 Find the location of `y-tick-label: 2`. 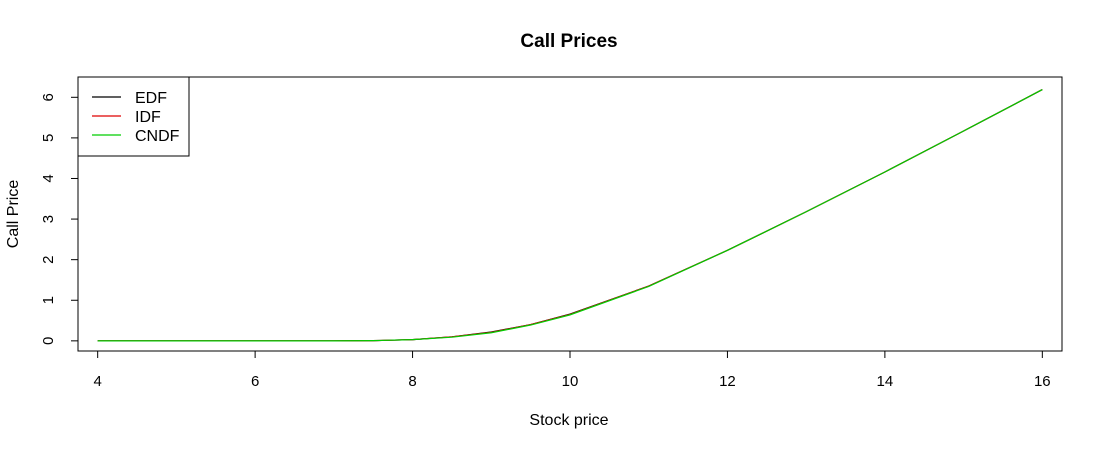

y-tick-label: 2 is located at coordinates (48, 259).